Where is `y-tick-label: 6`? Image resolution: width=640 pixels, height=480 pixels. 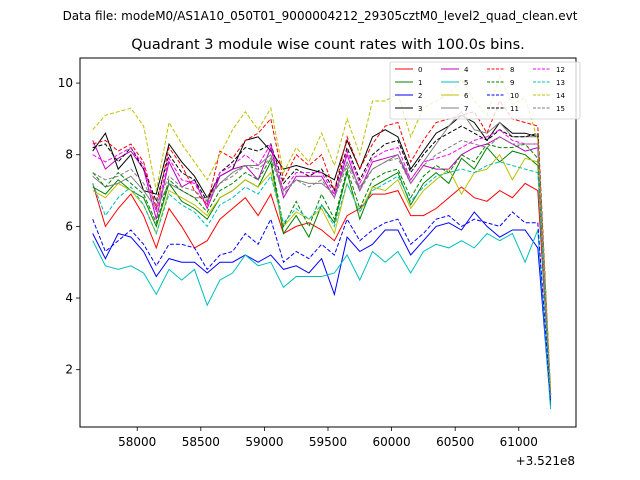 y-tick-label: 6 is located at coordinates (69, 226).